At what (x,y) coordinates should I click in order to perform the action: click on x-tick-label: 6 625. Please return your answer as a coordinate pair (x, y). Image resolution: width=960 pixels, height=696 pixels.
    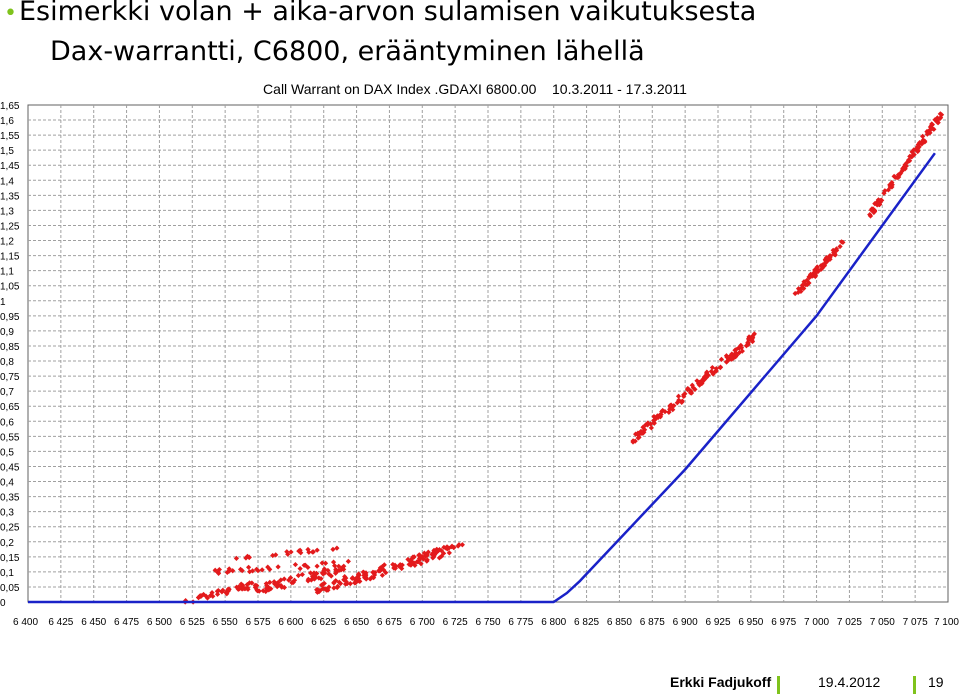
    Looking at the image, I should click on (323, 622).